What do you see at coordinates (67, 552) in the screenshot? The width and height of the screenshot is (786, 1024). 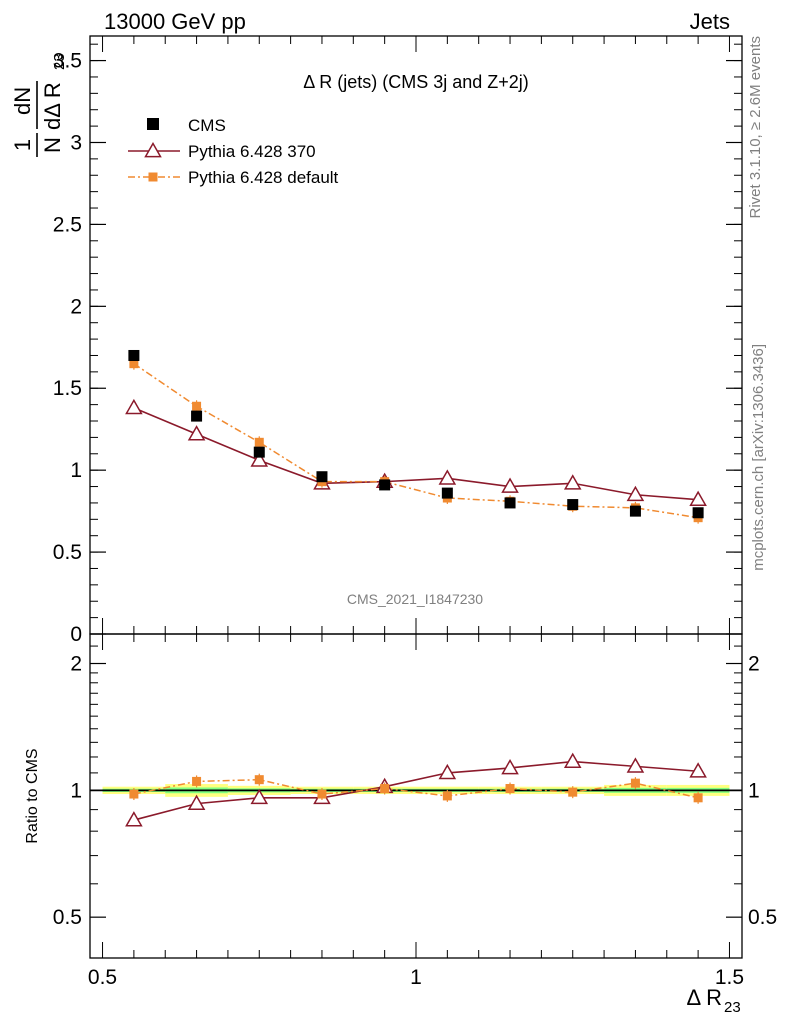 I see `main-ytick-label: 0.5` at bounding box center [67, 552].